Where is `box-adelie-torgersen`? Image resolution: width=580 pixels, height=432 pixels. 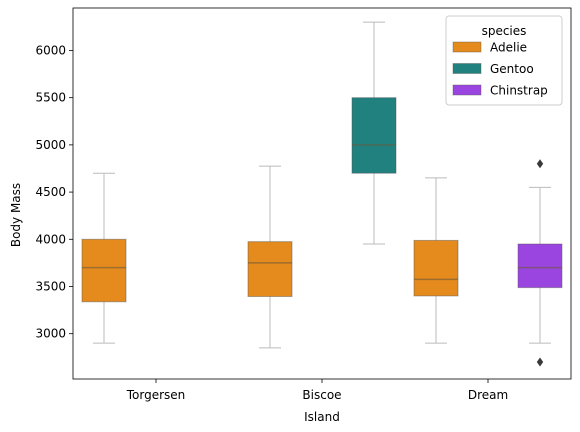 box-adelie-torgersen is located at coordinates (104, 258).